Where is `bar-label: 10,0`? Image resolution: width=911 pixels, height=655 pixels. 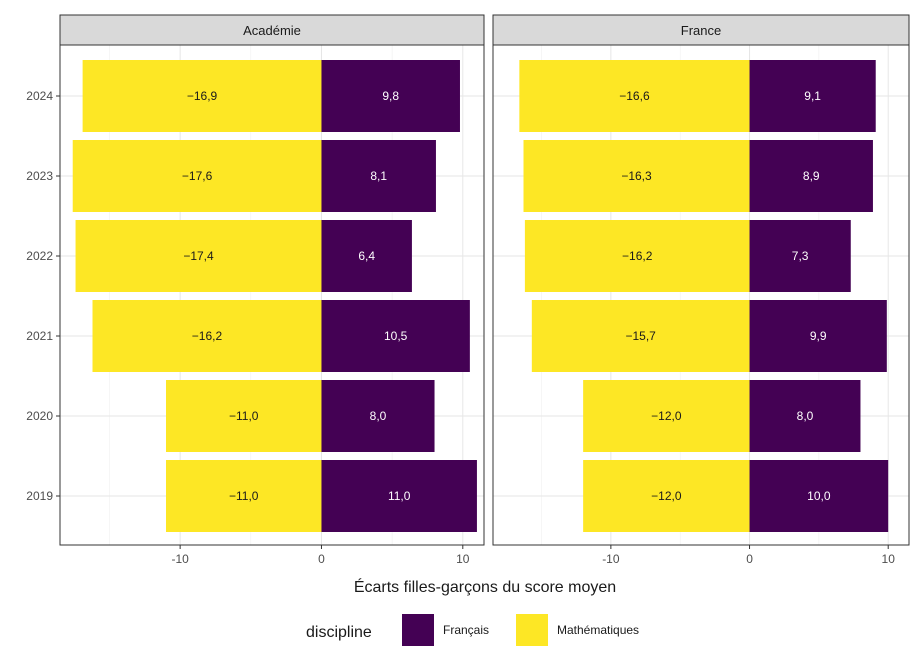
bar-label: 10,0 is located at coordinates (819, 496).